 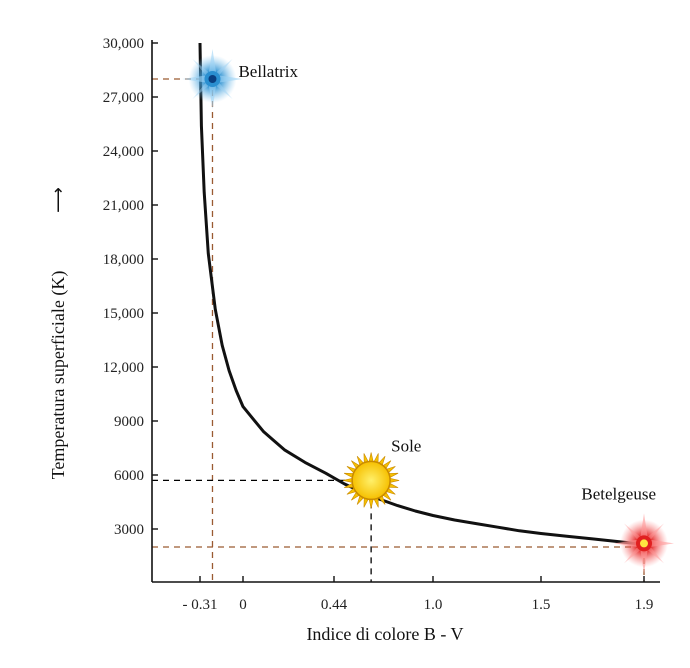 I want to click on blue-star-icon, so click(x=212, y=79).